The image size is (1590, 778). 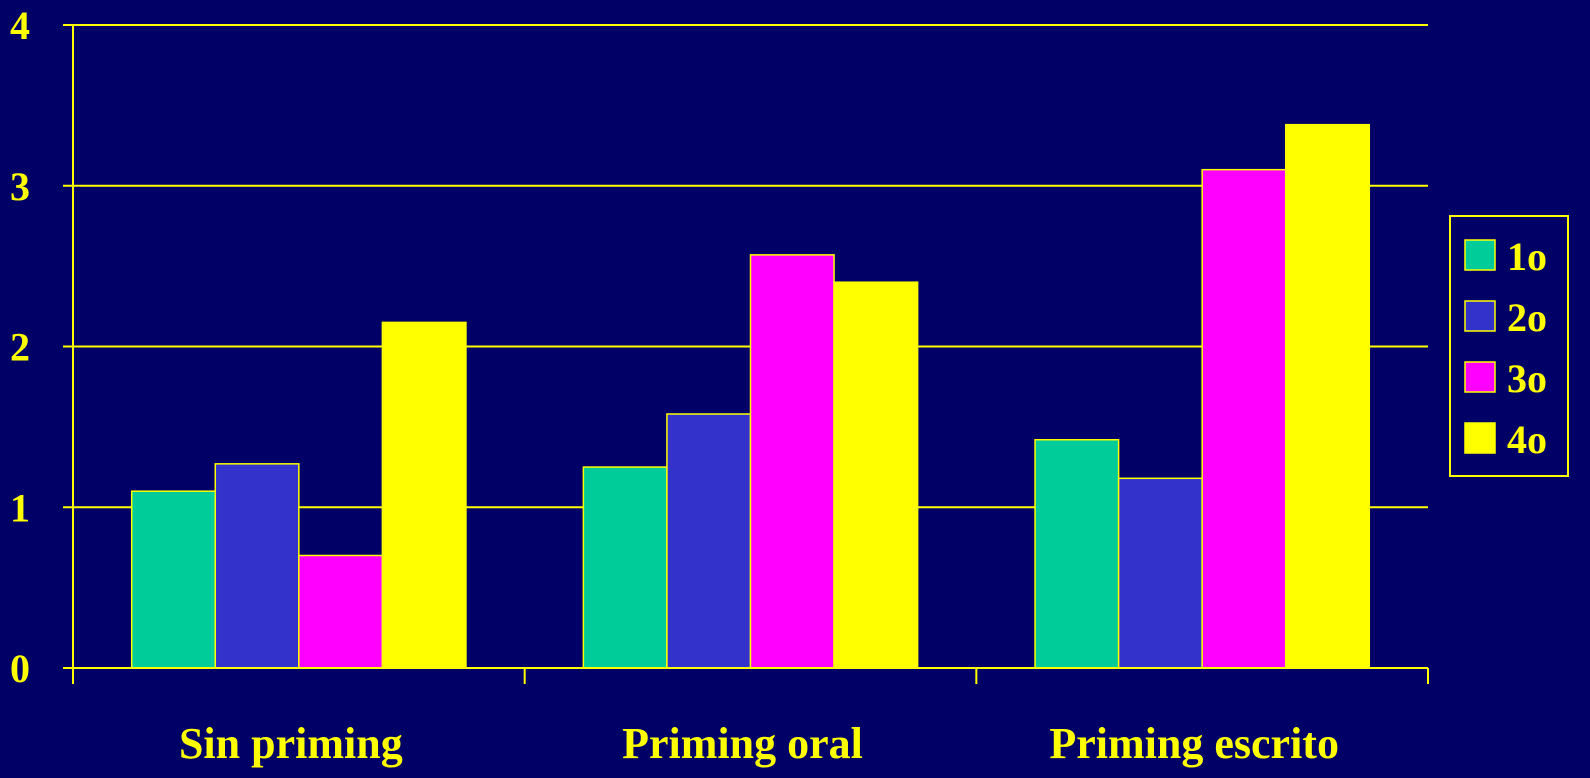 What do you see at coordinates (876, 475) in the screenshot?
I see `bar-4o-priming-oral` at bounding box center [876, 475].